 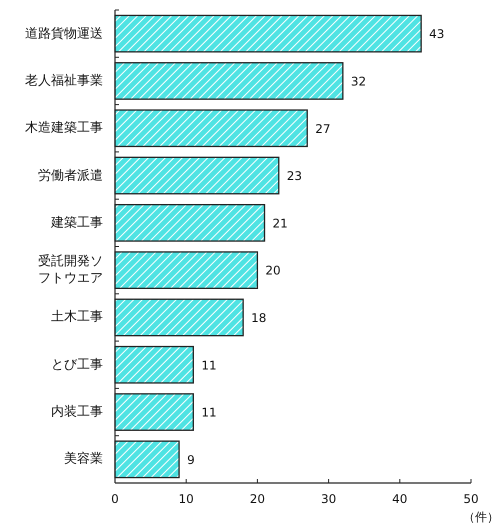 What do you see at coordinates (273, 271) in the screenshot?
I see `data-label: 20` at bounding box center [273, 271].